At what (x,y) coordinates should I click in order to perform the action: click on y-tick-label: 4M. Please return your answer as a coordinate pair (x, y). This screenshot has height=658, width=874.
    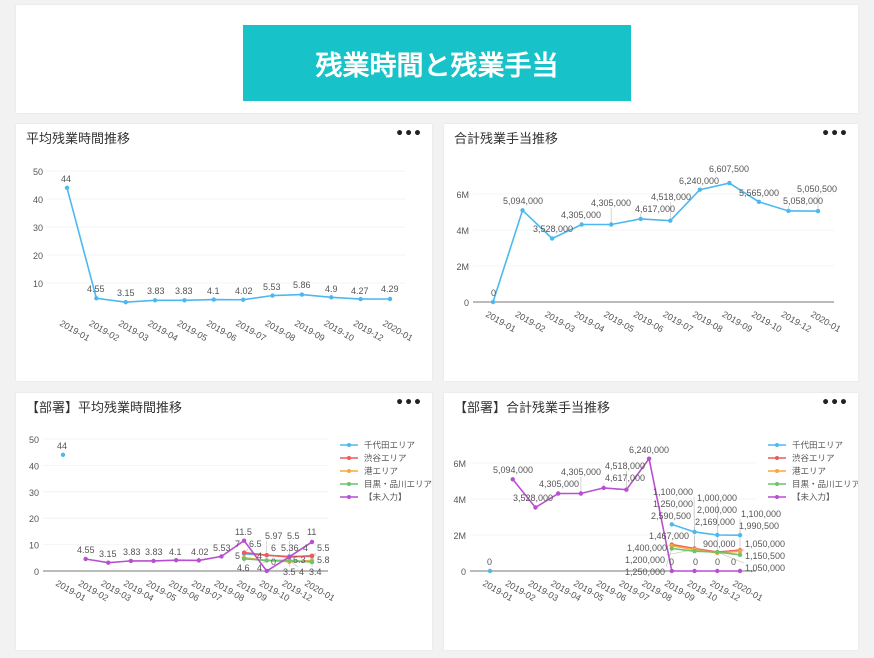
    Looking at the image, I should click on (462, 231).